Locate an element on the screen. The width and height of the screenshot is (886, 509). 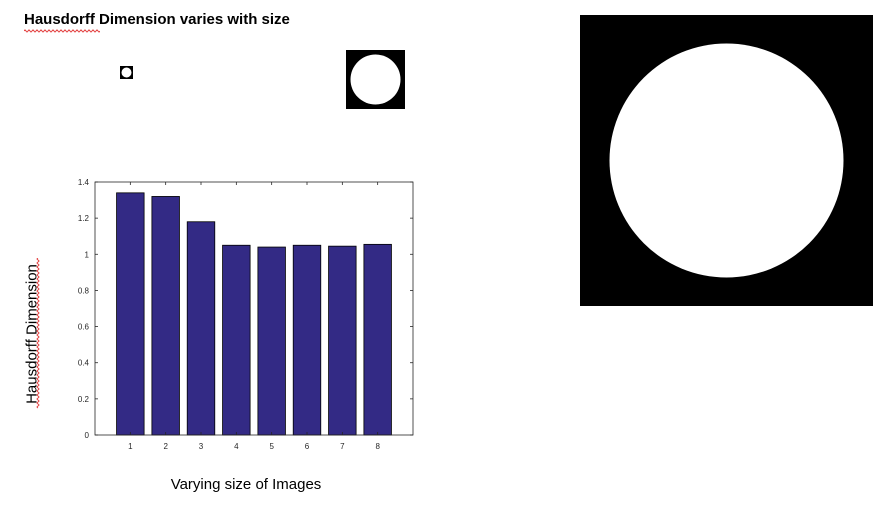
page-title: Hausdorff Dimension varies with size is located at coordinates (157, 19).